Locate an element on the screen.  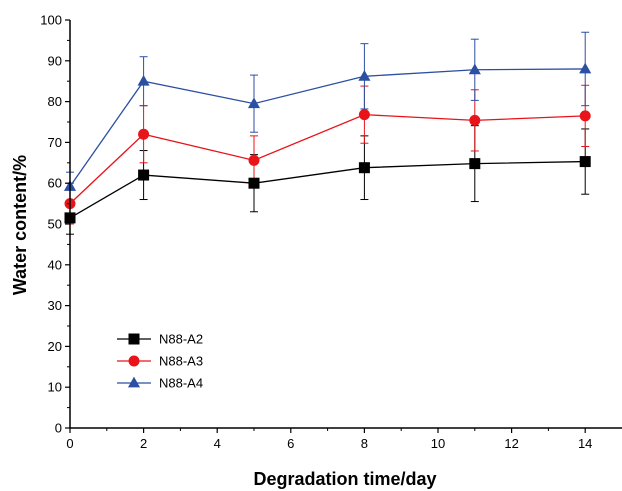
y-tick-label: 70 is located at coordinates (55, 142).